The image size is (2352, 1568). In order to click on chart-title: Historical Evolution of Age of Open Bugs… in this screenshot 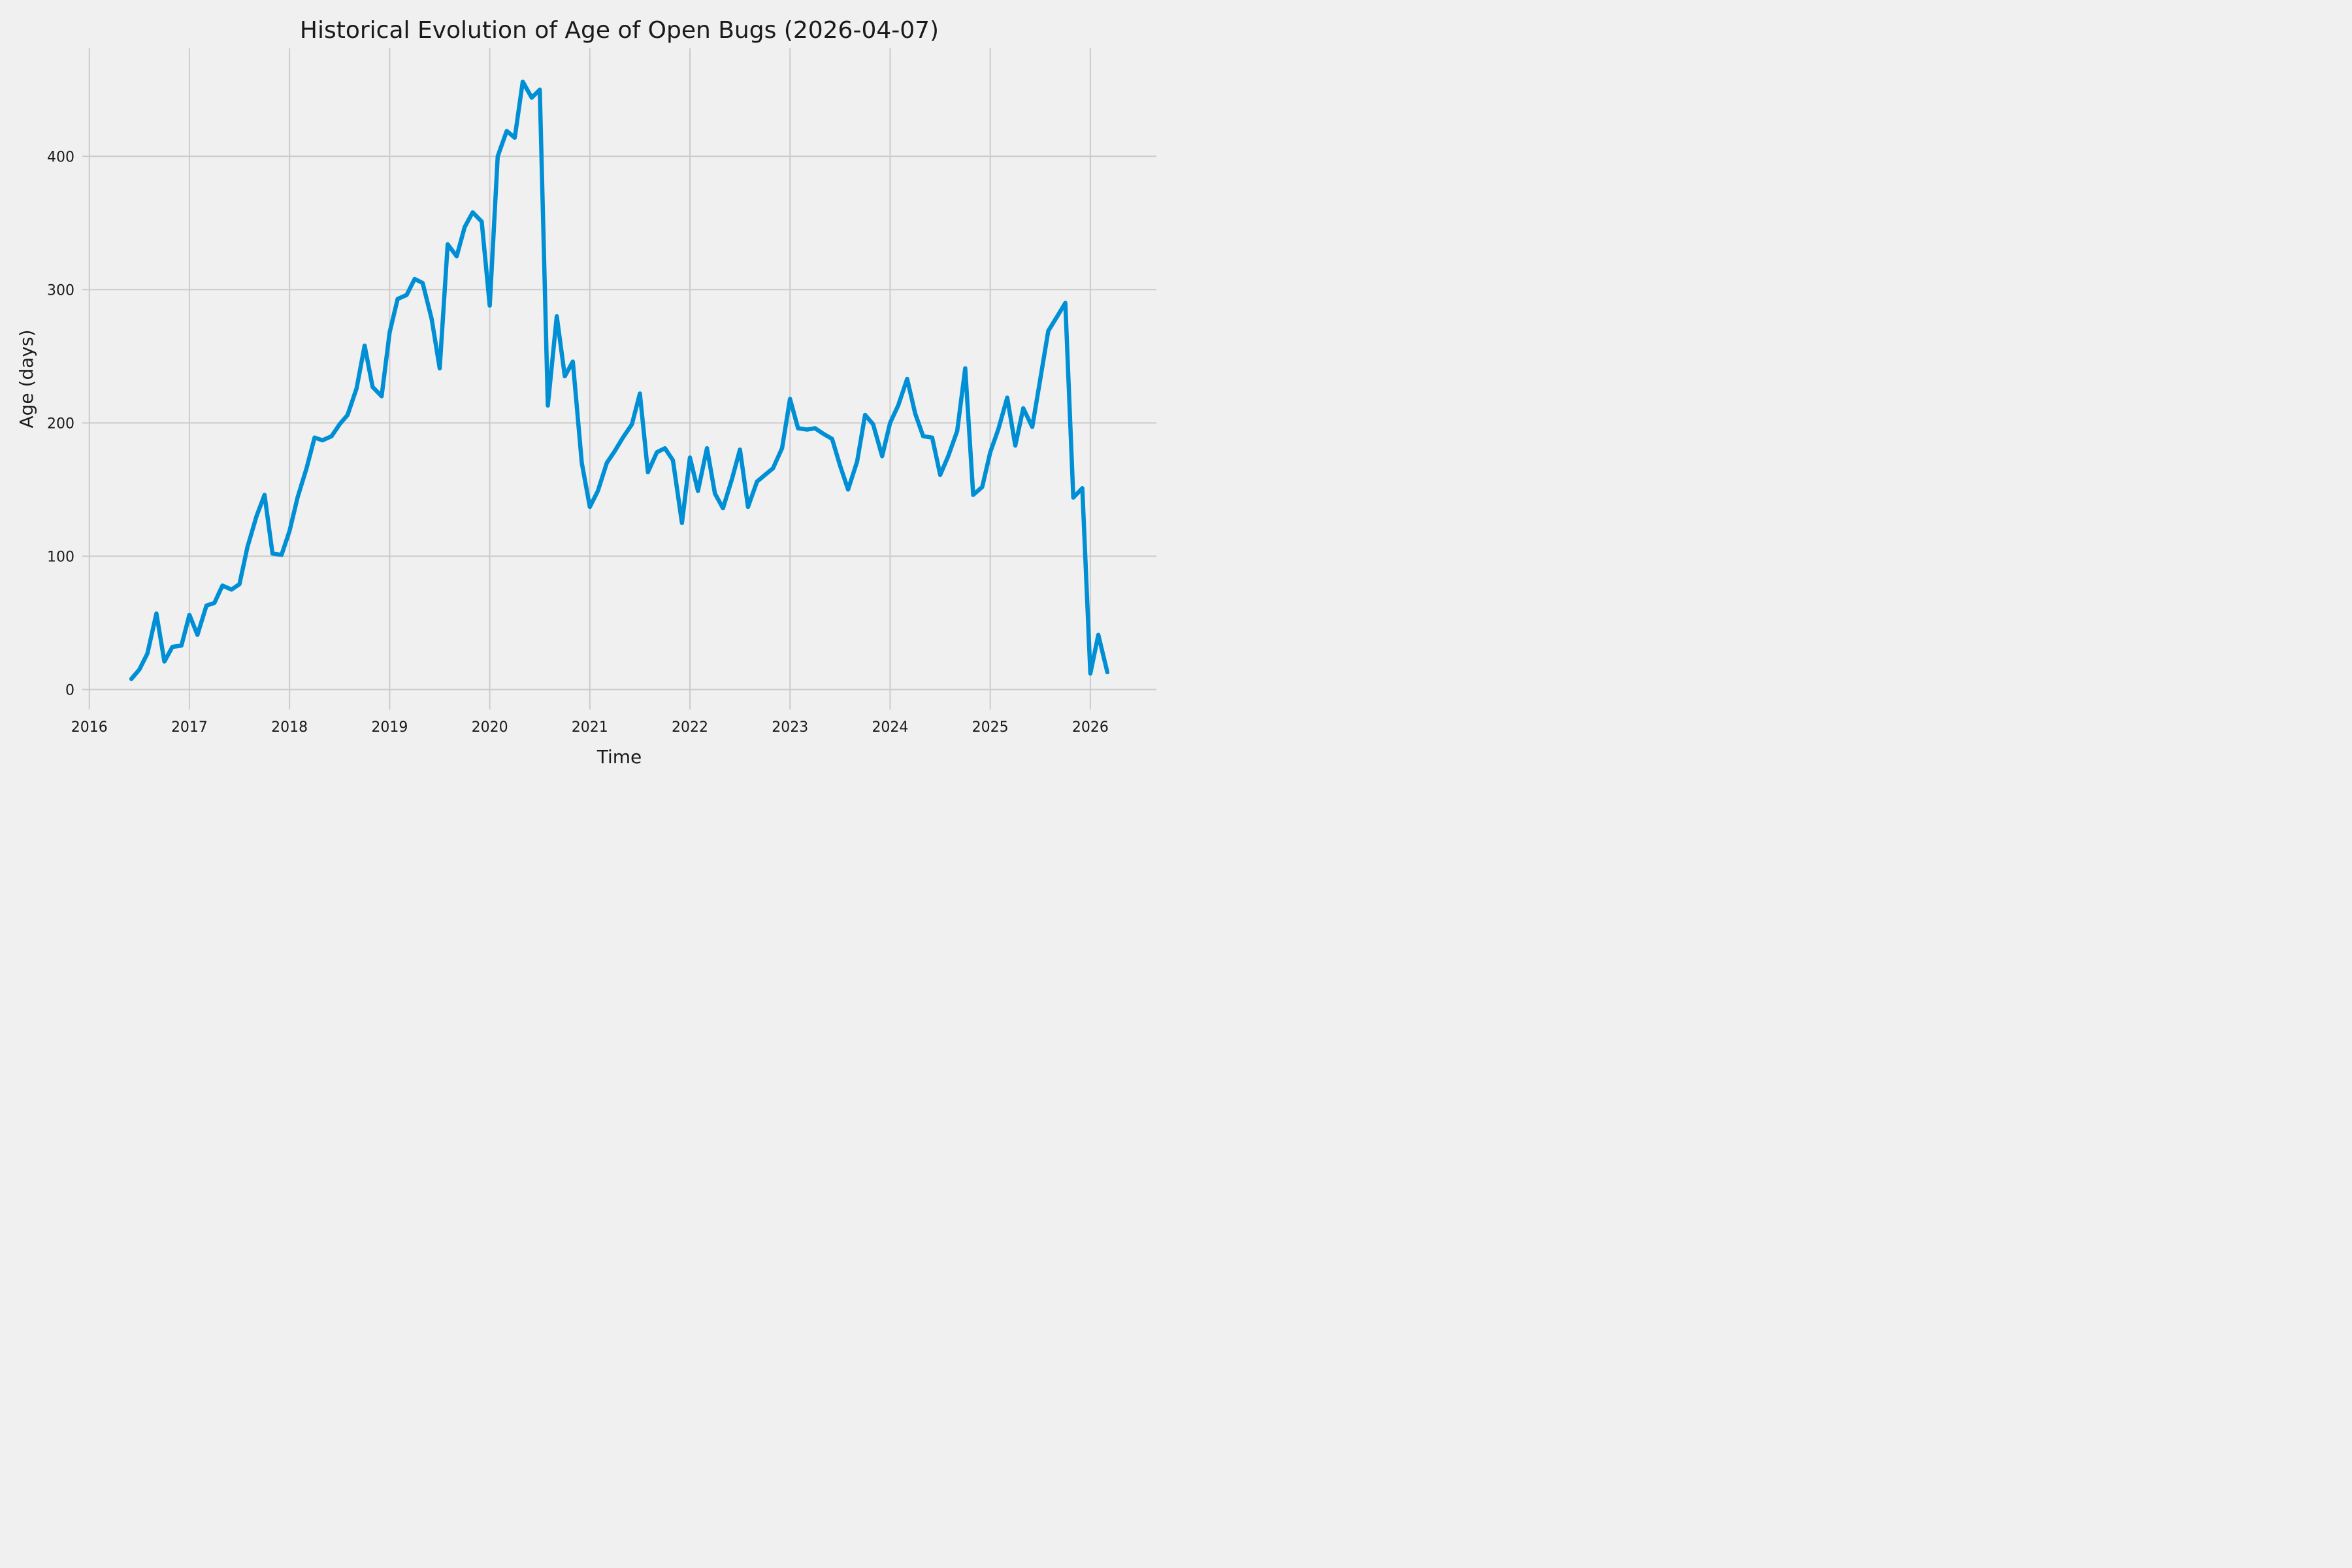, I will do `click(619, 30)`.